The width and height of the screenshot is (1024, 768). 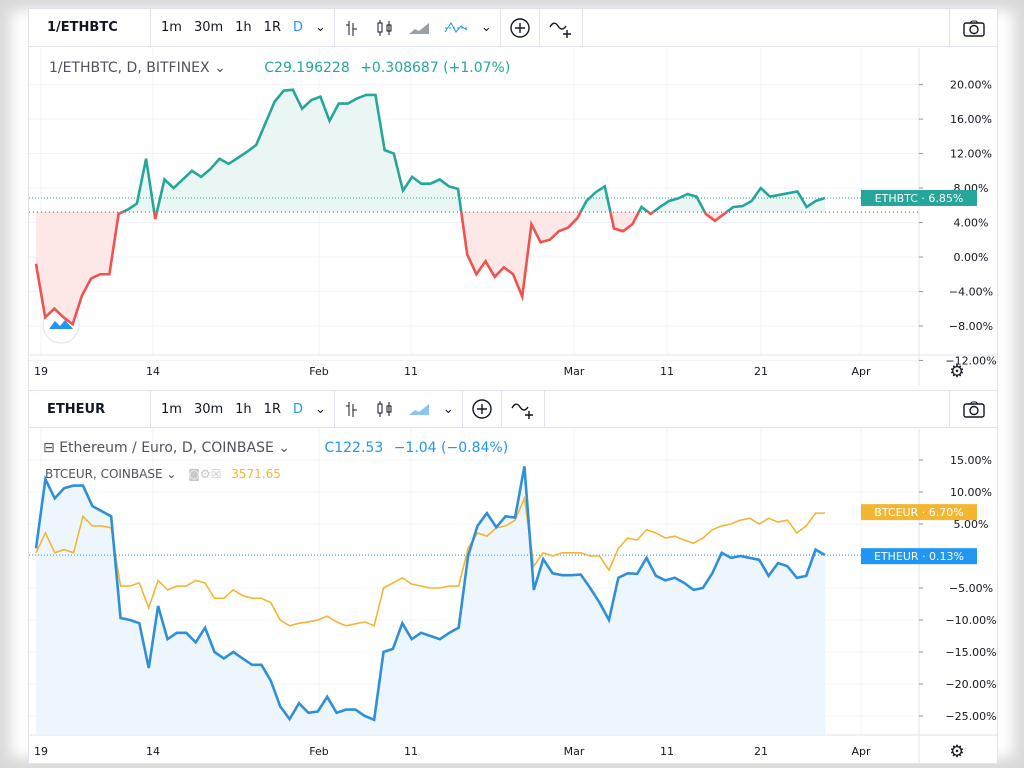 I want to click on price-badge-label: ETHBTC · 6.85%, so click(x=919, y=198).